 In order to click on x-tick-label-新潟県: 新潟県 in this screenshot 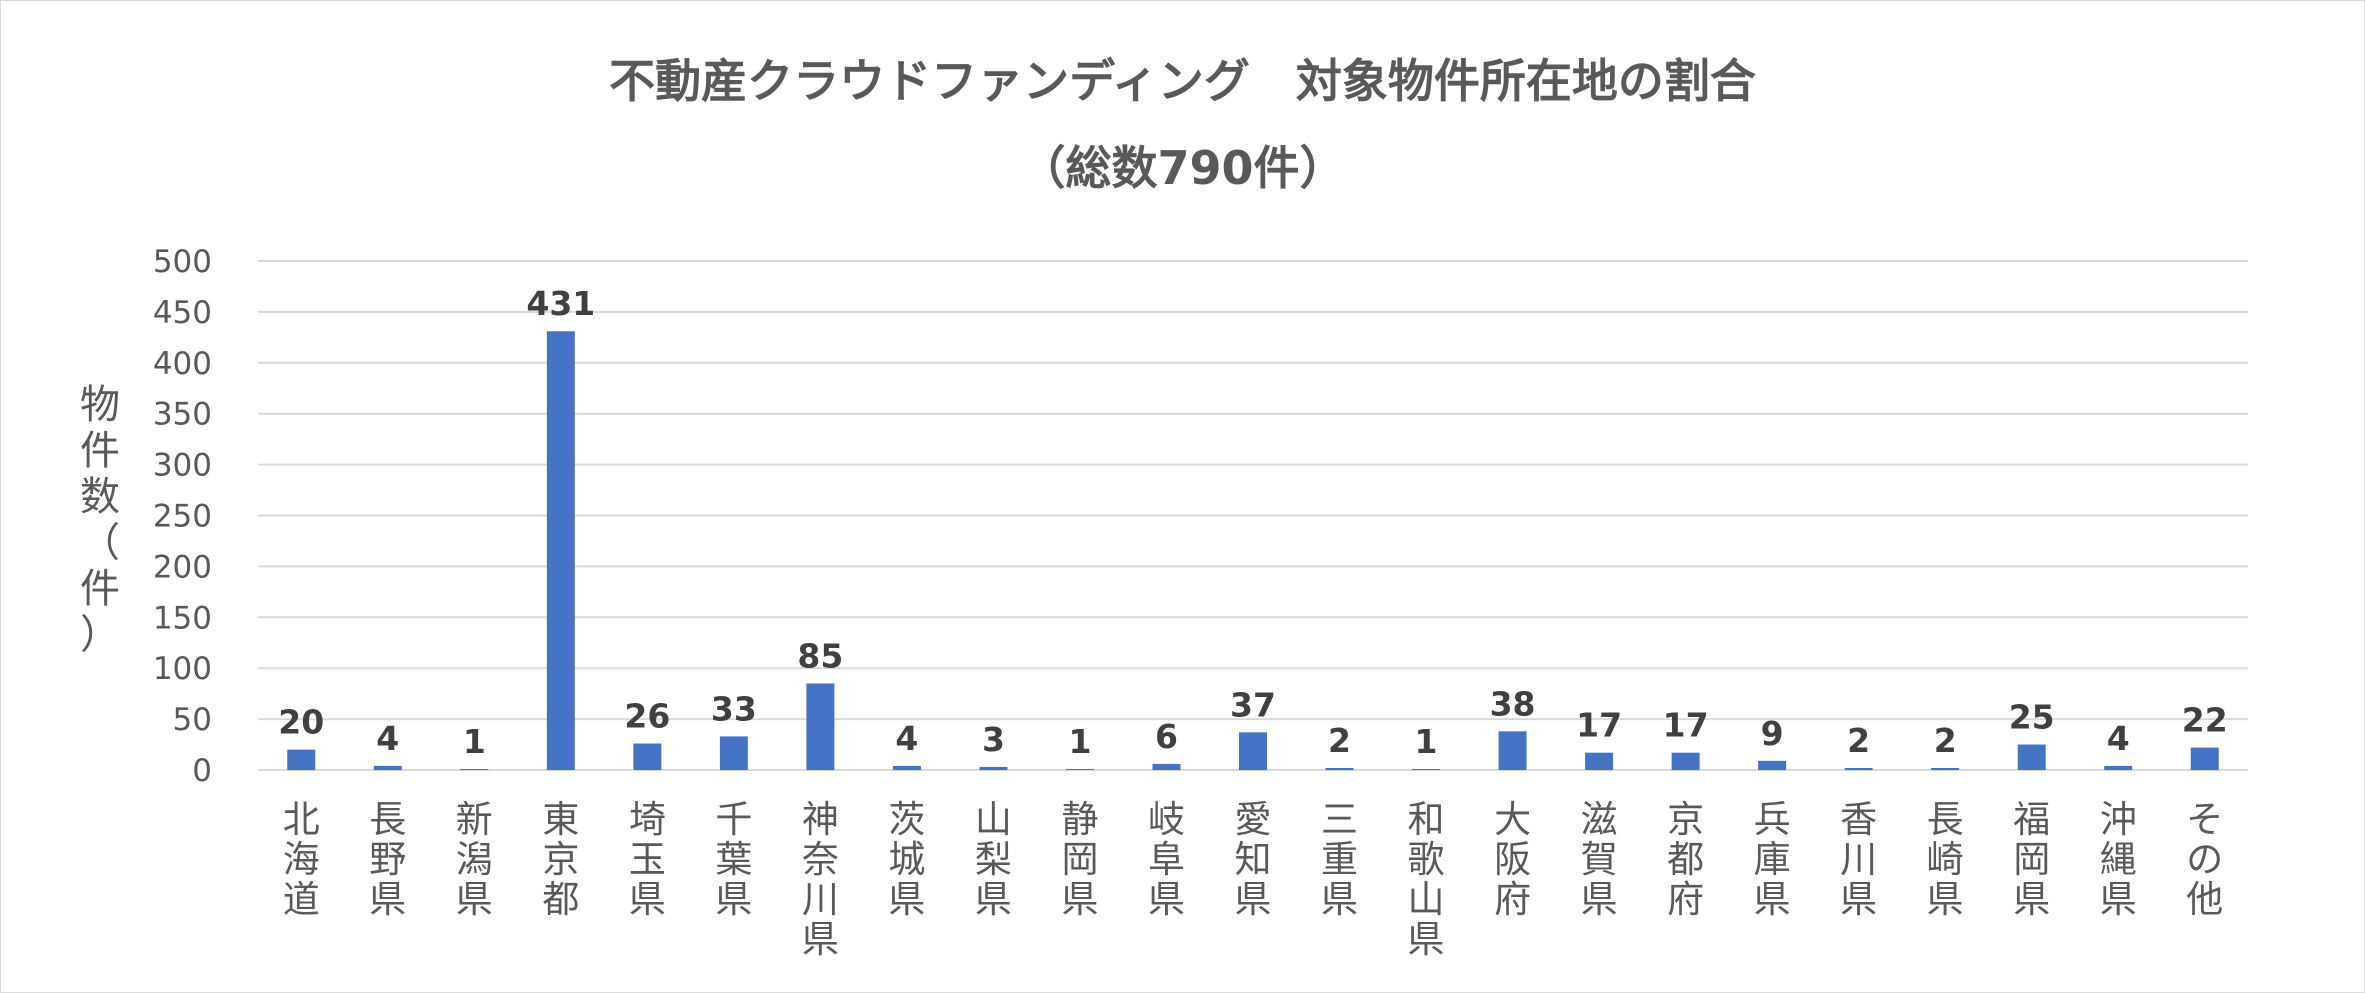, I will do `click(474, 859)`.